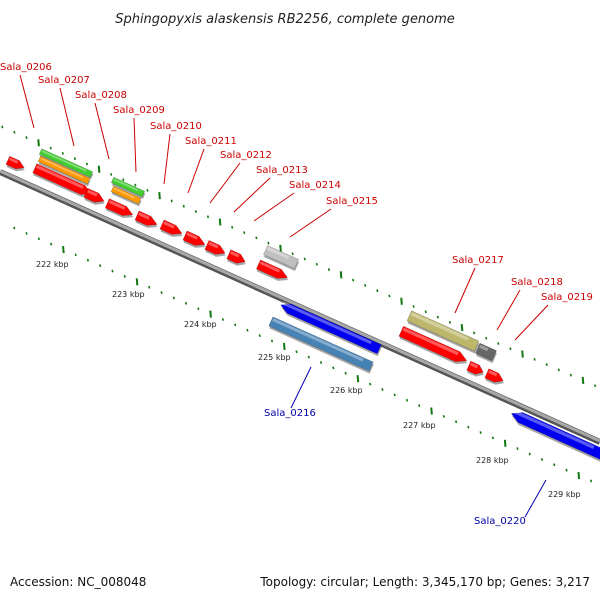  Describe the element at coordinates (500, 521) in the screenshot. I see `gene-label-sala-0220: Sala_0220` at that location.